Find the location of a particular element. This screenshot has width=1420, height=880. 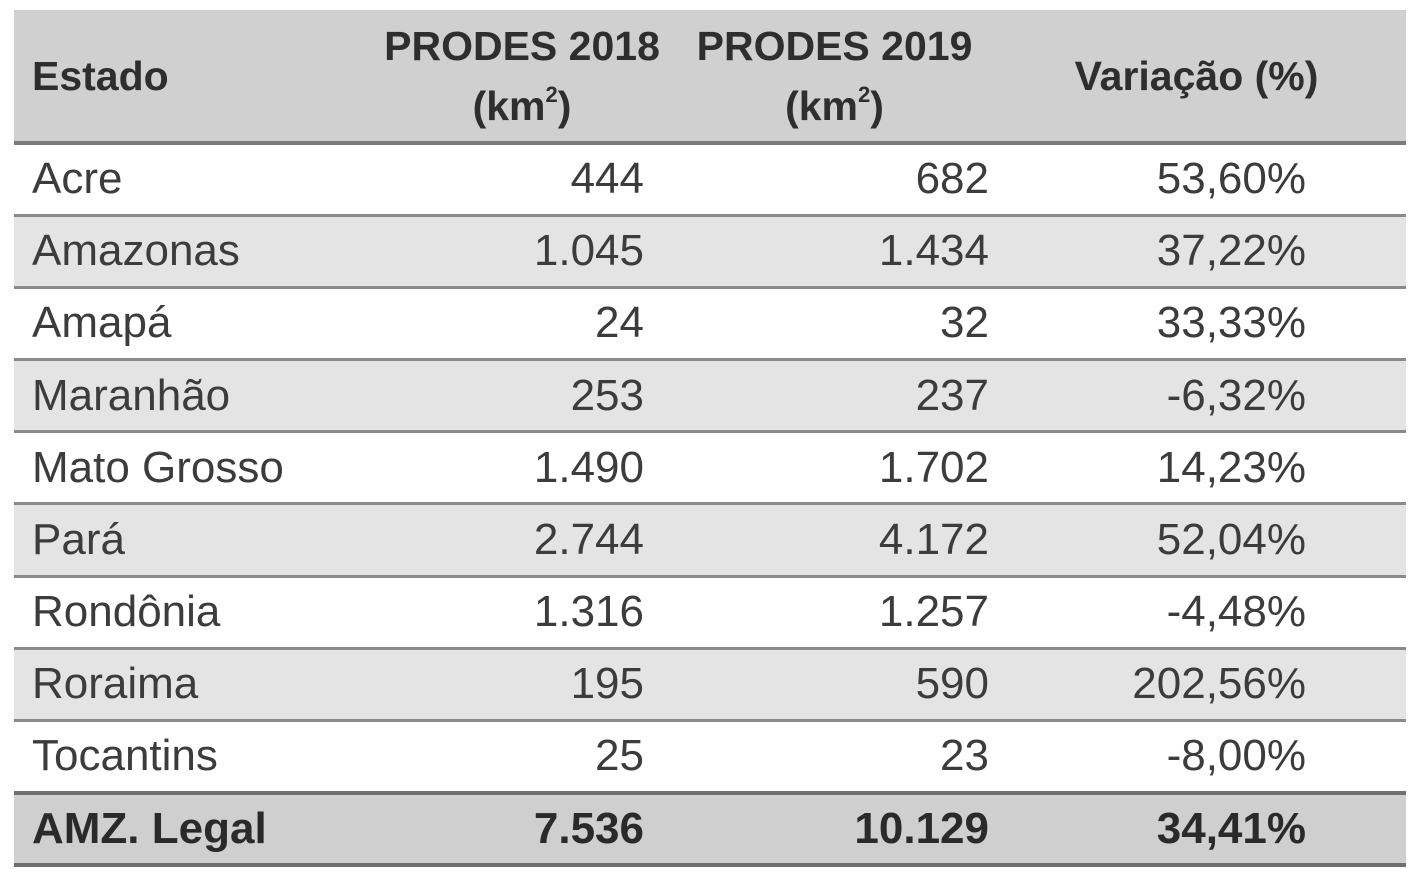

cell-2019: 1.257 is located at coordinates (933, 612).